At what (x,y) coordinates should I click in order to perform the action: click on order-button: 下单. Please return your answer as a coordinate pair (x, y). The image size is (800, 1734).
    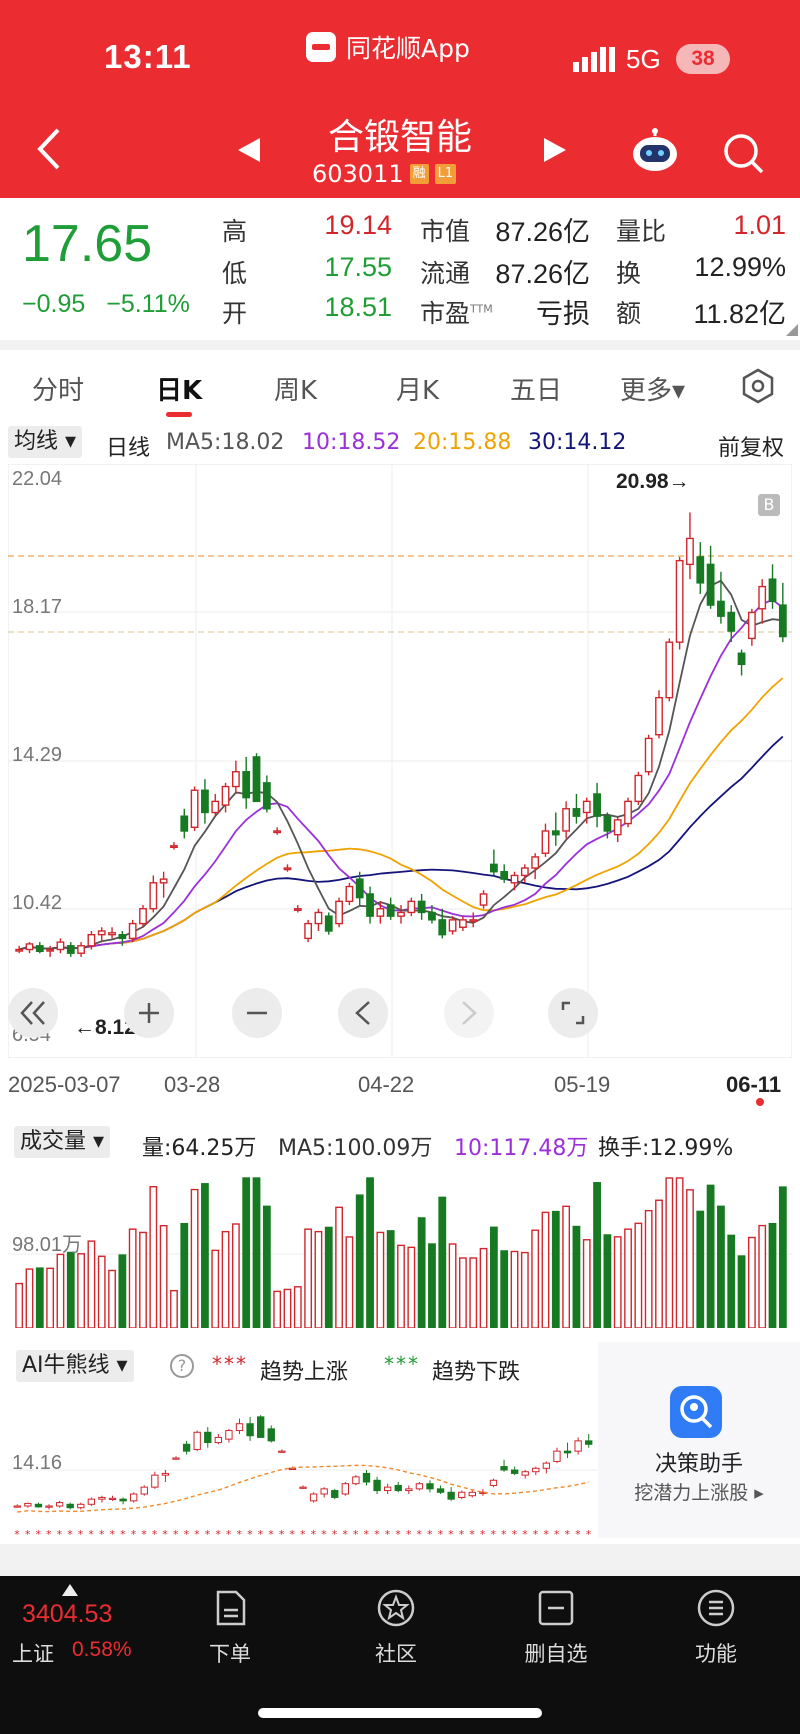
    Looking at the image, I should click on (230, 1636).